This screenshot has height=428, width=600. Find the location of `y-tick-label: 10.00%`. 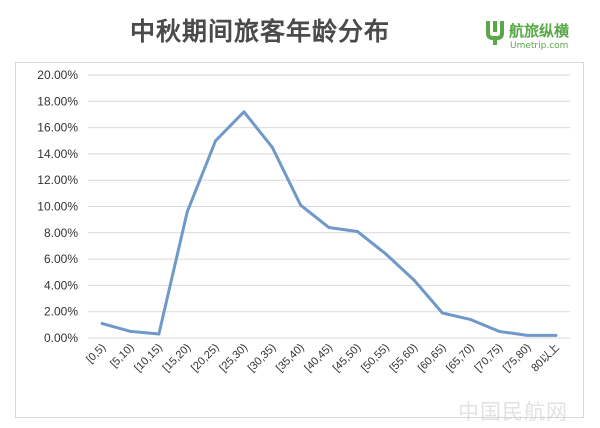

y-tick-label: 10.00% is located at coordinates (57, 207).